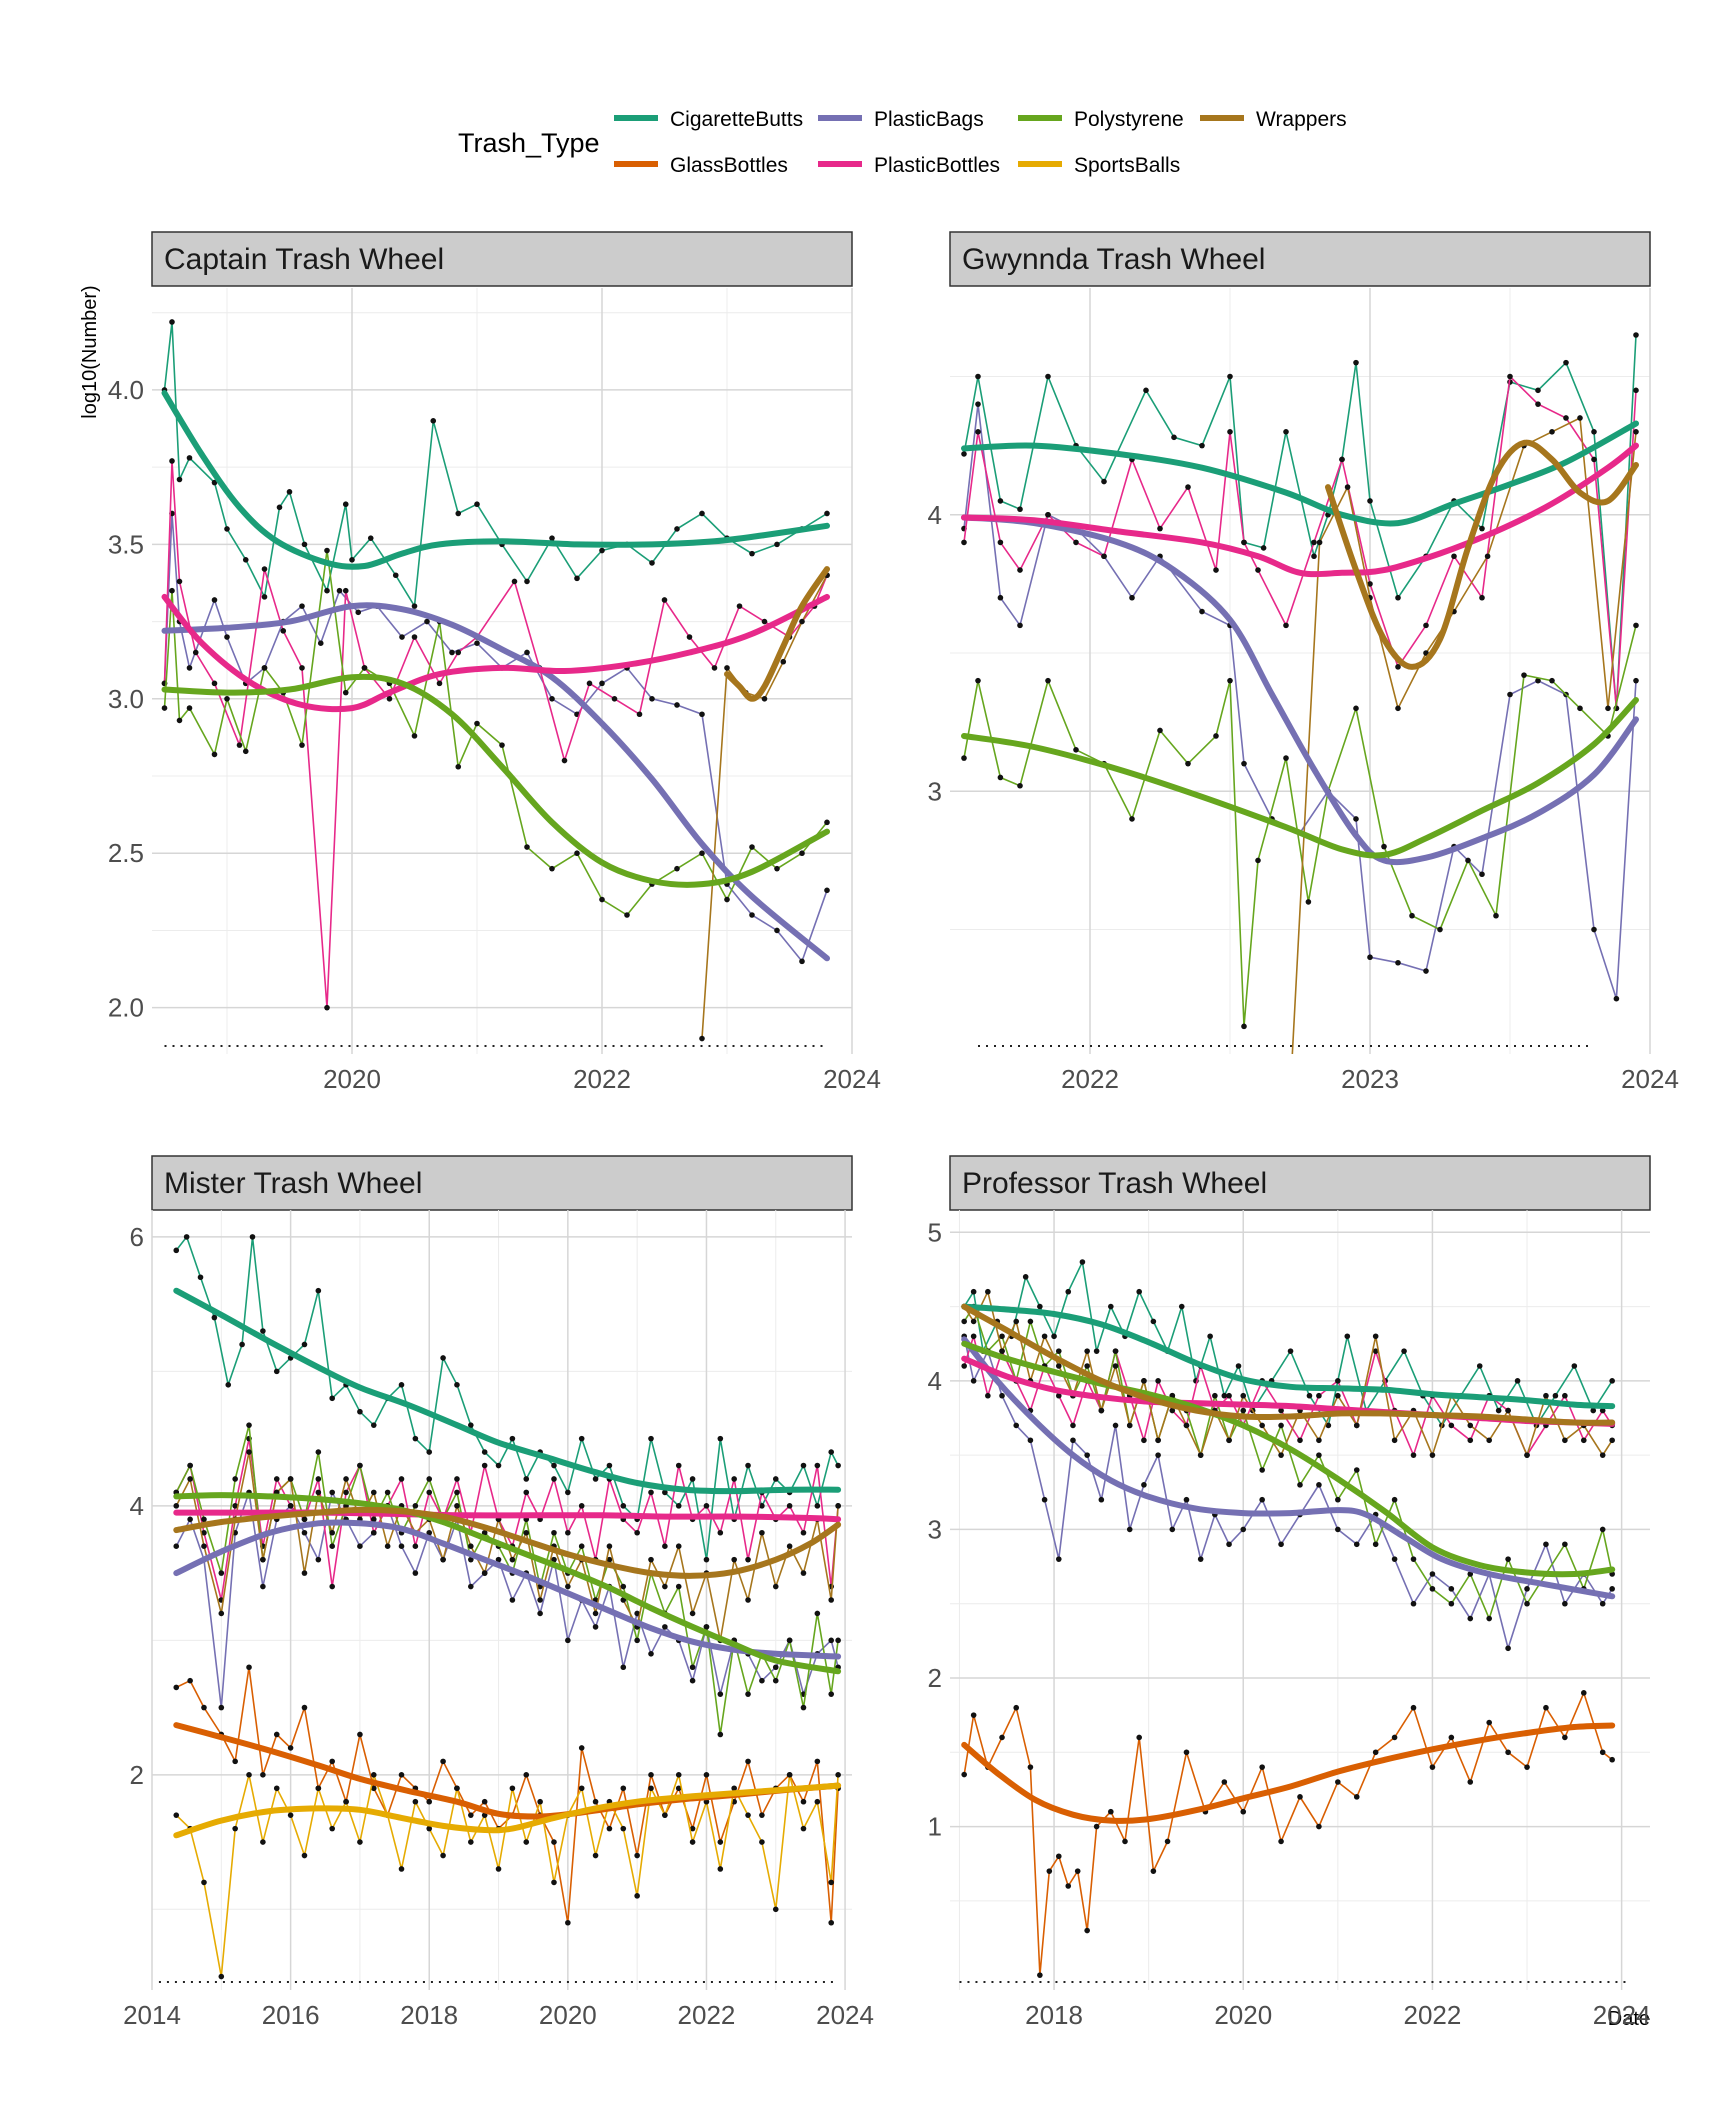  What do you see at coordinates (507, 1600) in the screenshot?
I see `series-PlasticBags` at bounding box center [507, 1600].